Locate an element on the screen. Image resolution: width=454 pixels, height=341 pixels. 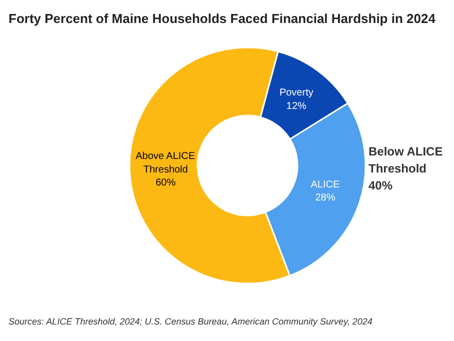
slice-label: Above ALICE Threshold is located at coordinates (166, 163).